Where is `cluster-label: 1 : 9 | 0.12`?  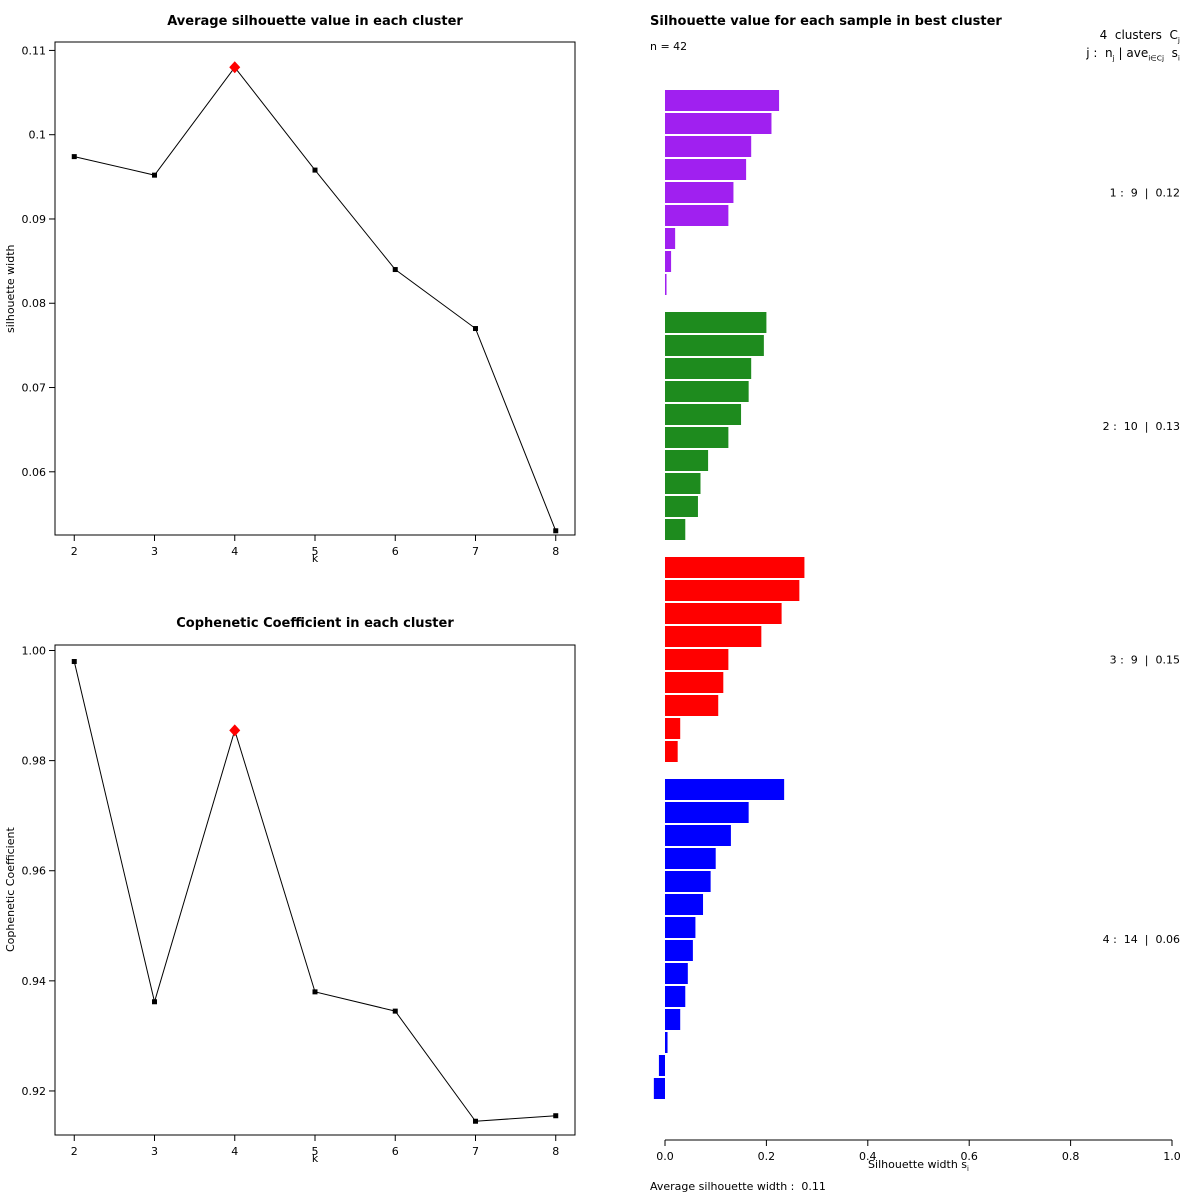
cluster-label: 1 : 9 | 0.12 is located at coordinates (1145, 193).